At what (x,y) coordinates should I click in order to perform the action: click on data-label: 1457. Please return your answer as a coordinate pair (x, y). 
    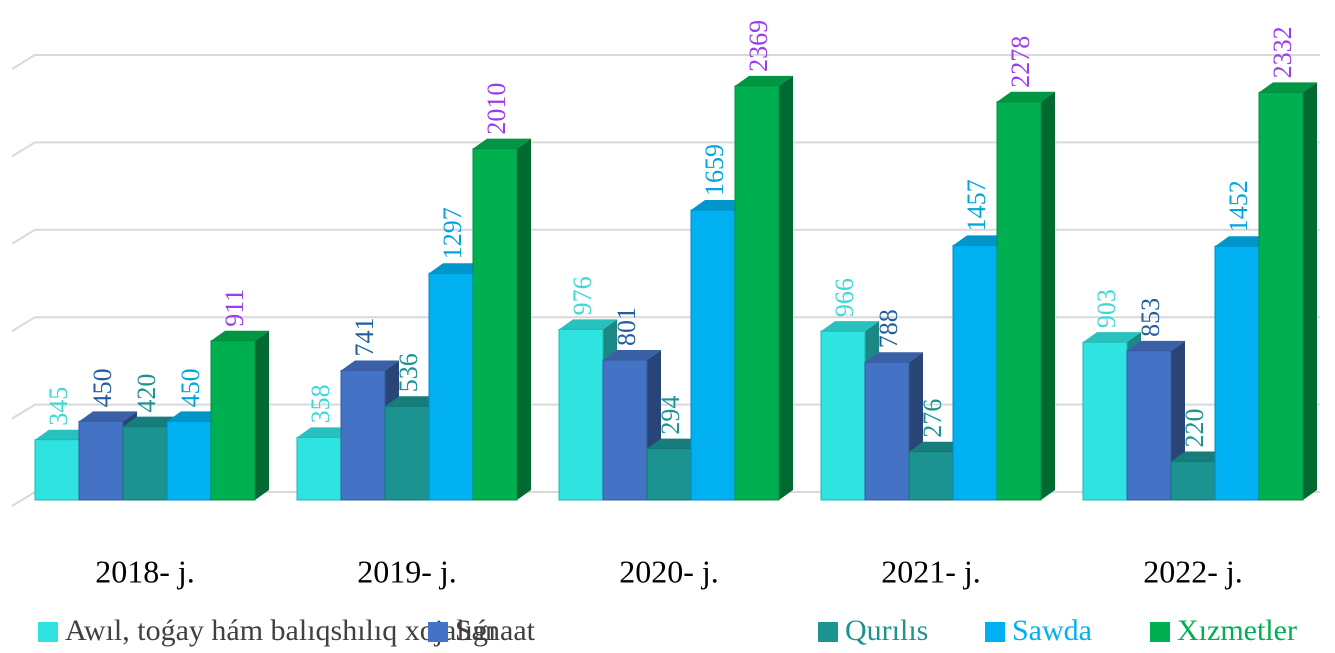
    Looking at the image, I should click on (976, 205).